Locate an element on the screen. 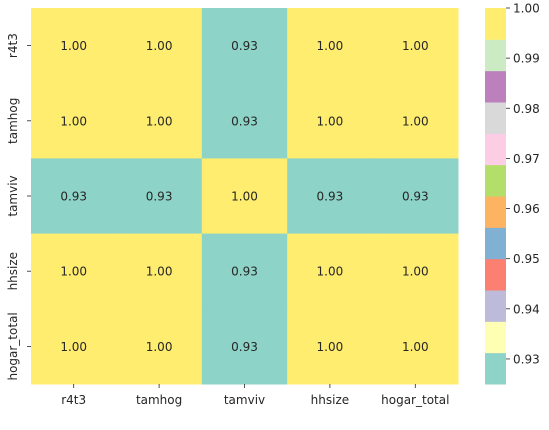 This screenshot has height=430, width=549. colorbar: 0.93 0.94 0.95 0.96 0.97 0.98 0.99 1.00 is located at coordinates (512, 193).